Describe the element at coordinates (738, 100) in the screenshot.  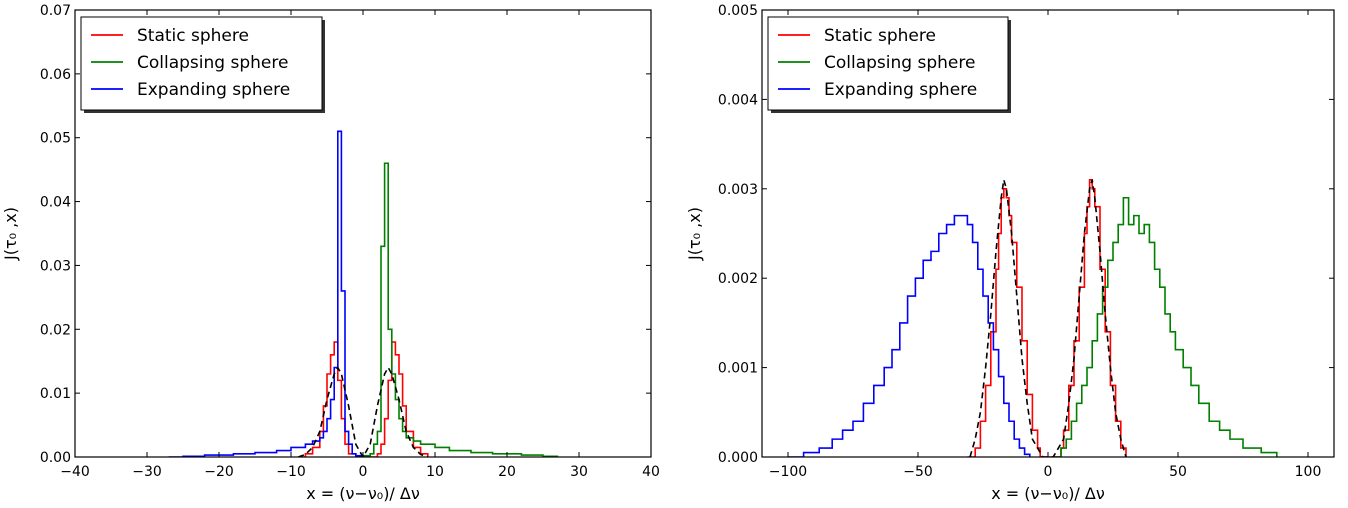
I see `y-tick-label: 0.004` at that location.